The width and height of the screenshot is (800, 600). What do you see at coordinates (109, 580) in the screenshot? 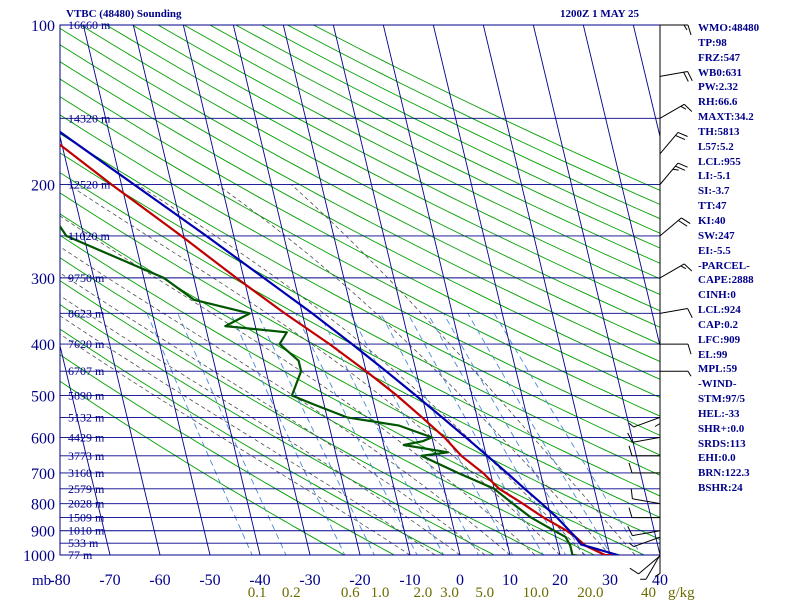
I see `temperature-tick-label: -70` at bounding box center [109, 580].